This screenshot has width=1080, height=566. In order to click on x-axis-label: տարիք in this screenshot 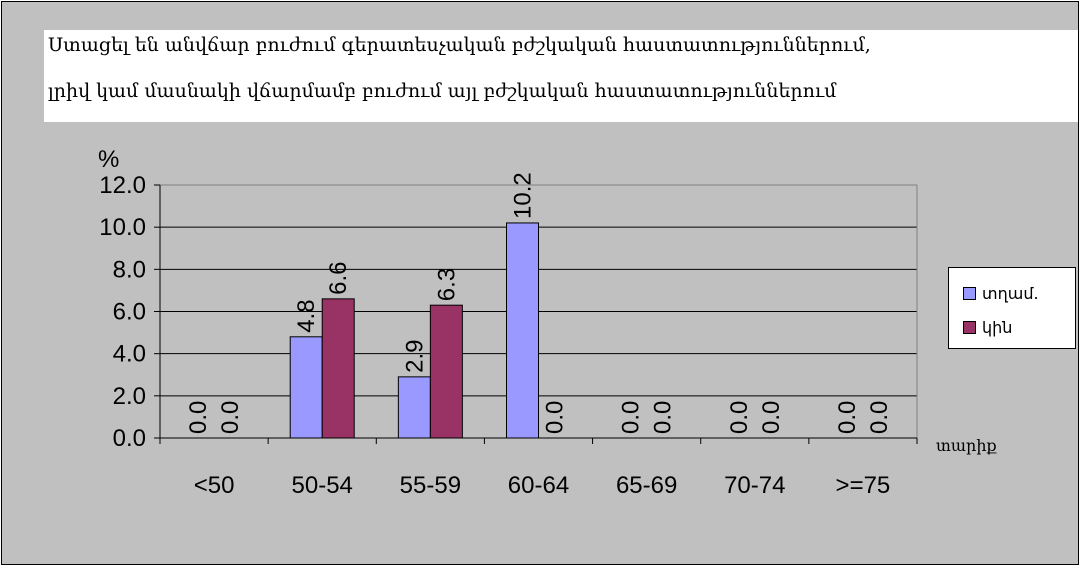, I will do `click(967, 445)`.